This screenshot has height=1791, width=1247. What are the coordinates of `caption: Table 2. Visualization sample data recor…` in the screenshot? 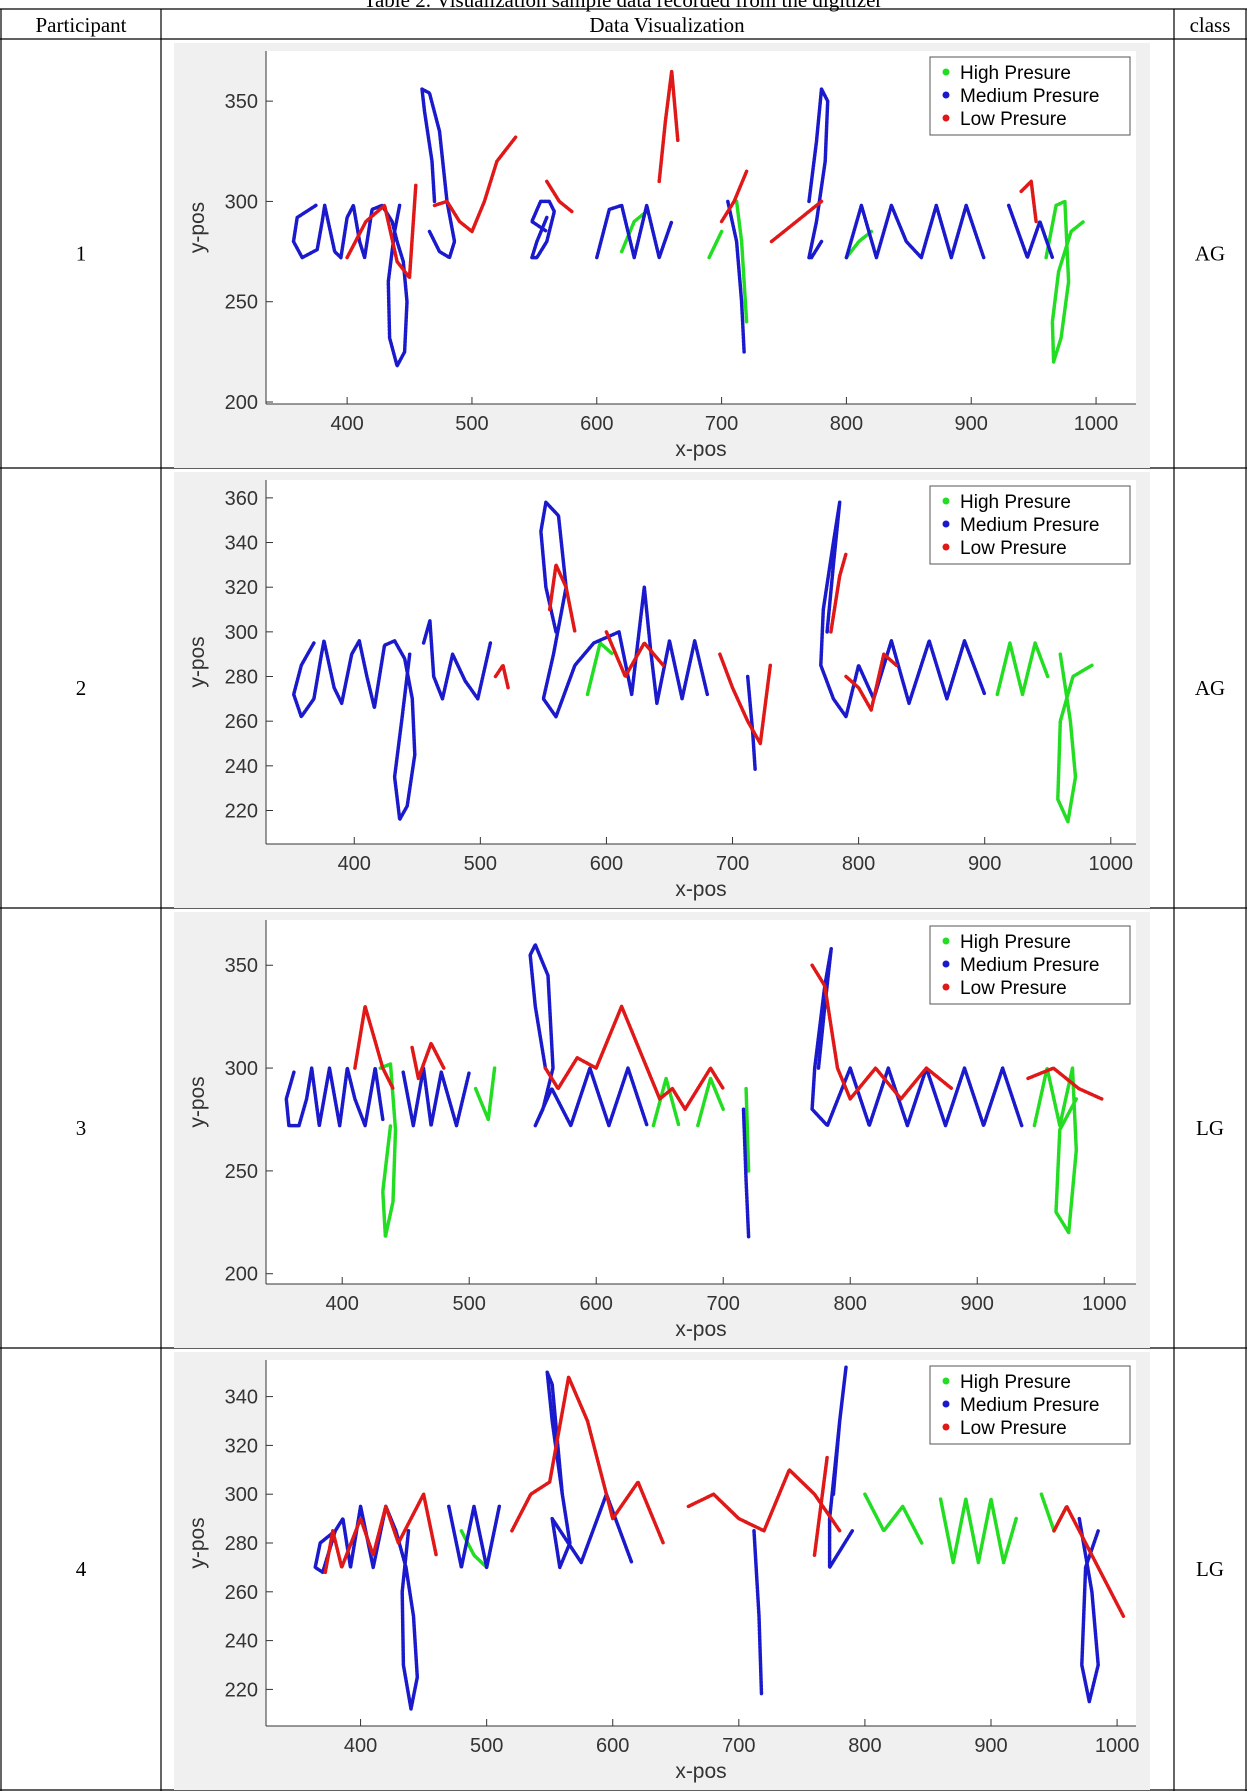 It's located at (623, 6).